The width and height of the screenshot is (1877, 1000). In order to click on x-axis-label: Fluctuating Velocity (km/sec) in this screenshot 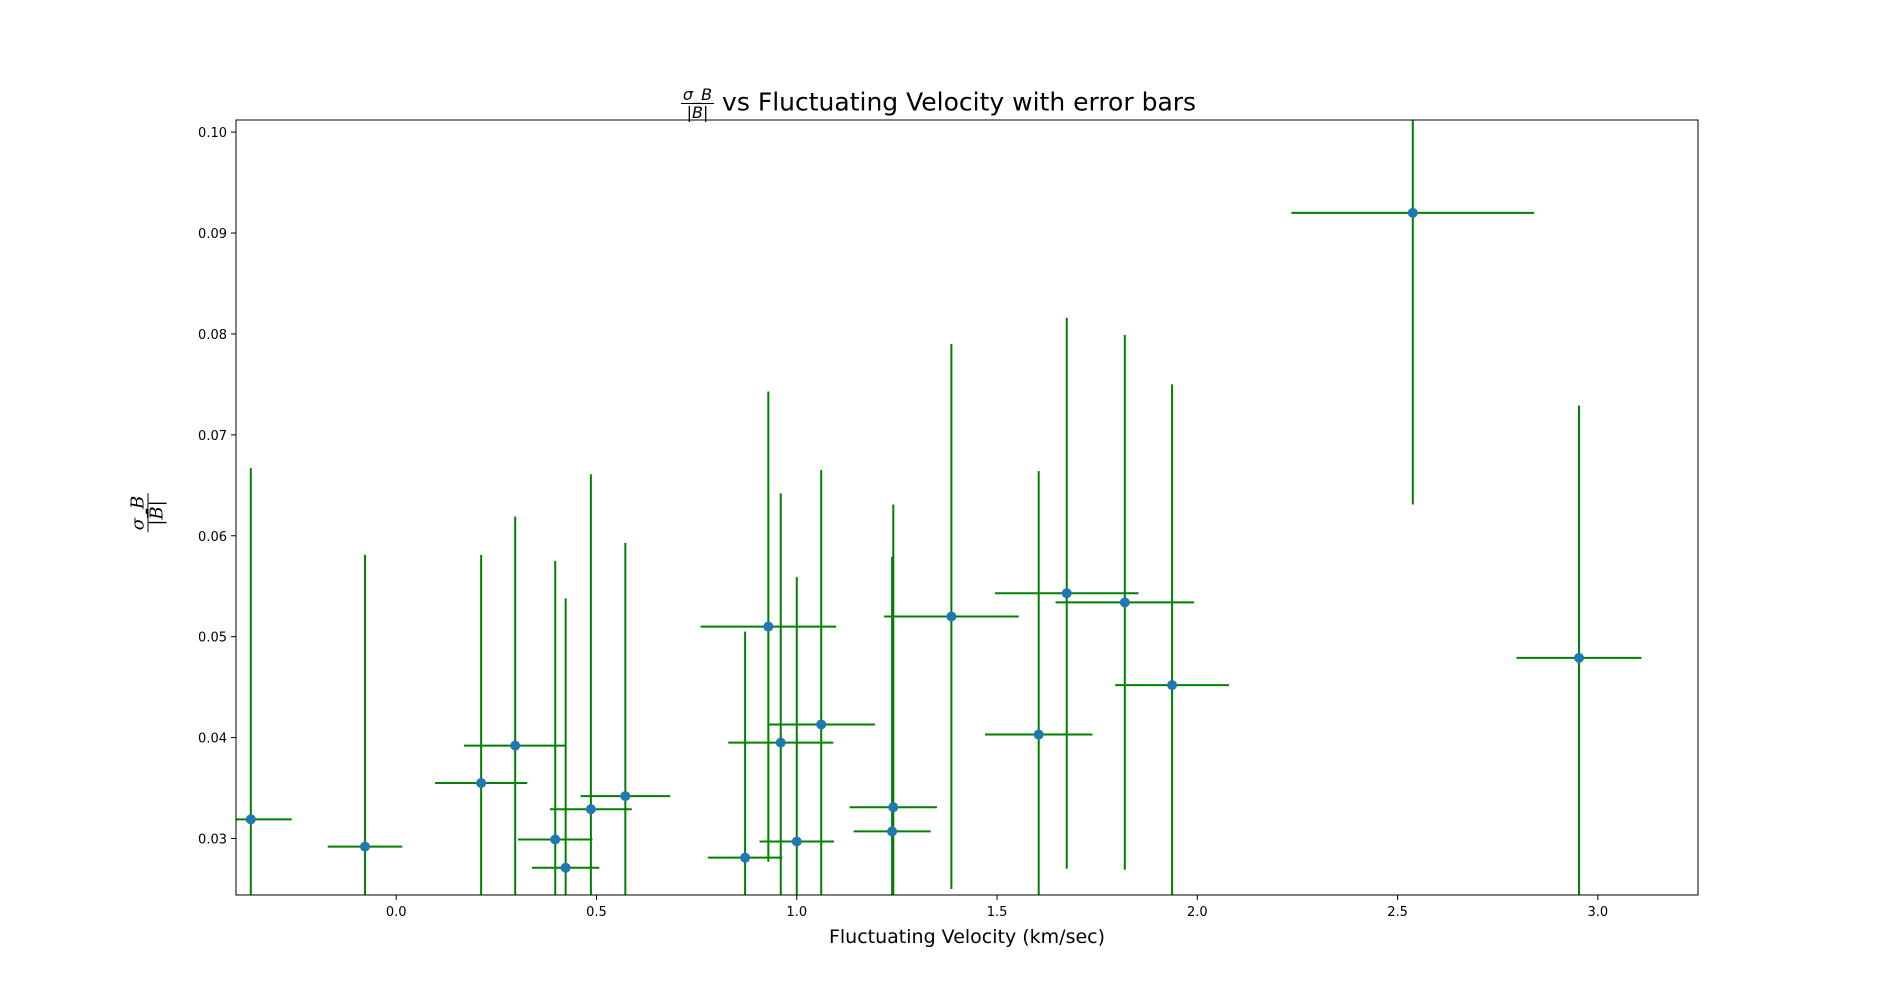, I will do `click(967, 937)`.